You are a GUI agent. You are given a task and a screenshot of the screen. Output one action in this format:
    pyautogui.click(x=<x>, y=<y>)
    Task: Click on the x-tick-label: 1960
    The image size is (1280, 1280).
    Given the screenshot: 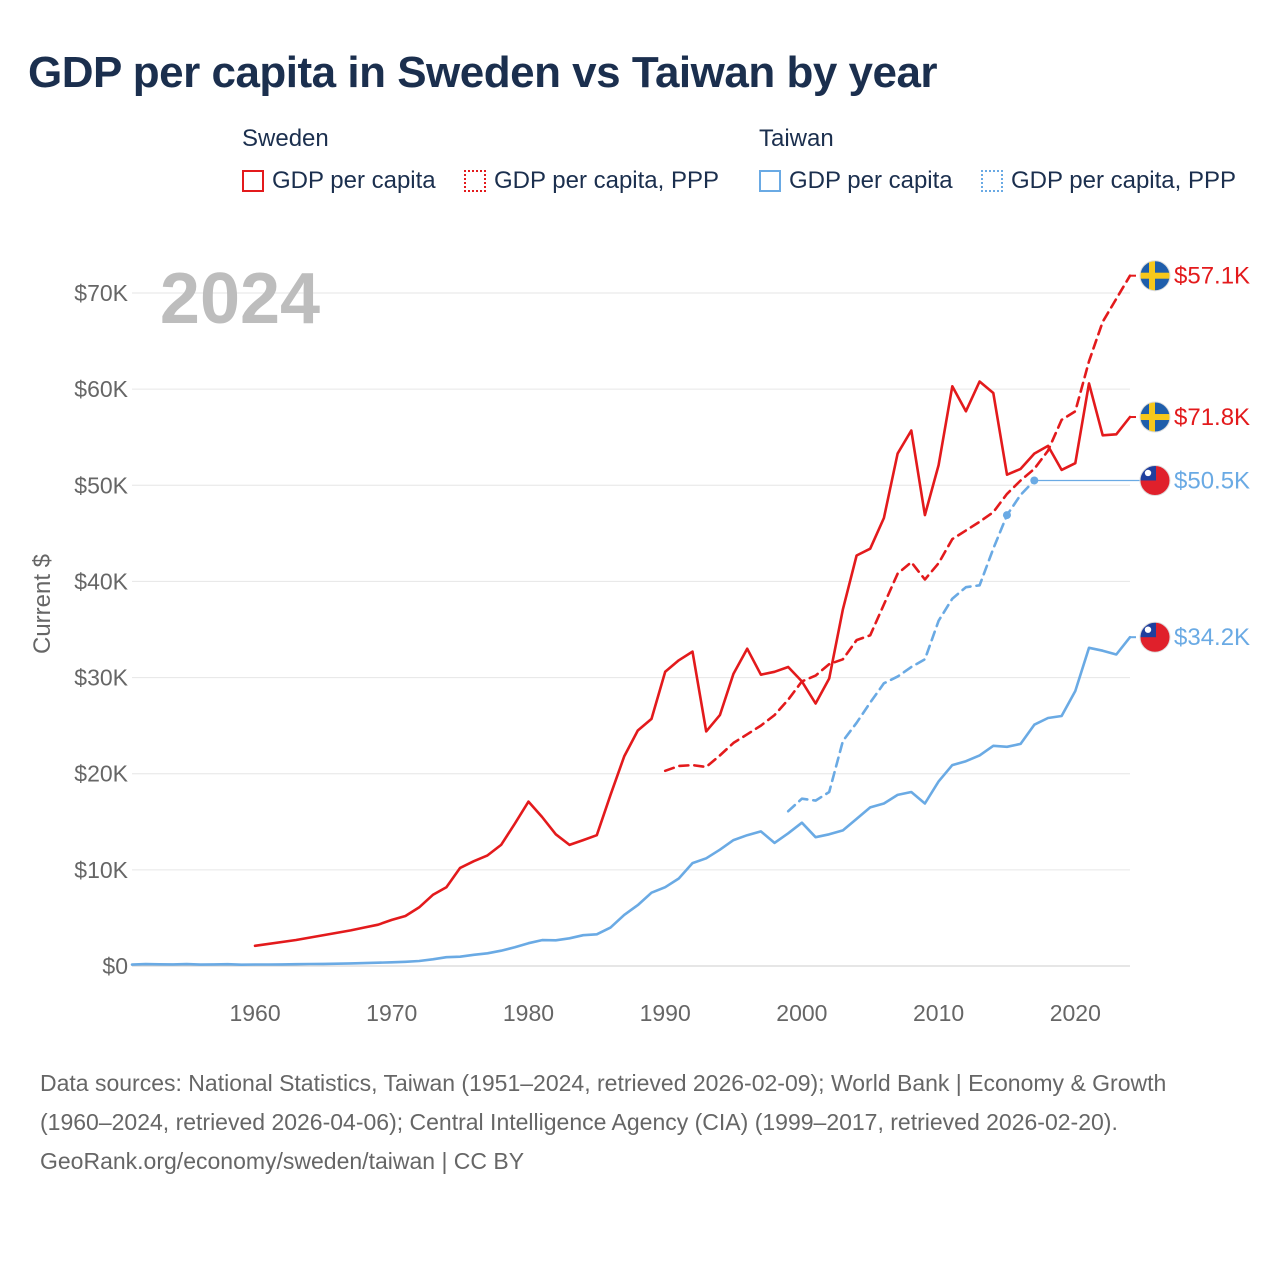 What is the action you would take?
    pyautogui.click(x=254, y=1013)
    